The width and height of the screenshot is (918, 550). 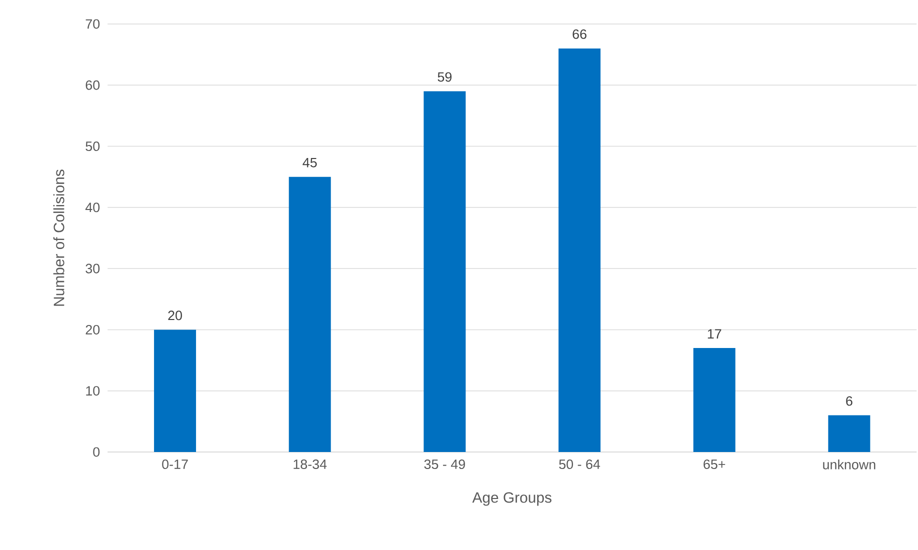 What do you see at coordinates (849, 465) in the screenshot?
I see `x-tick-label: unknown` at bounding box center [849, 465].